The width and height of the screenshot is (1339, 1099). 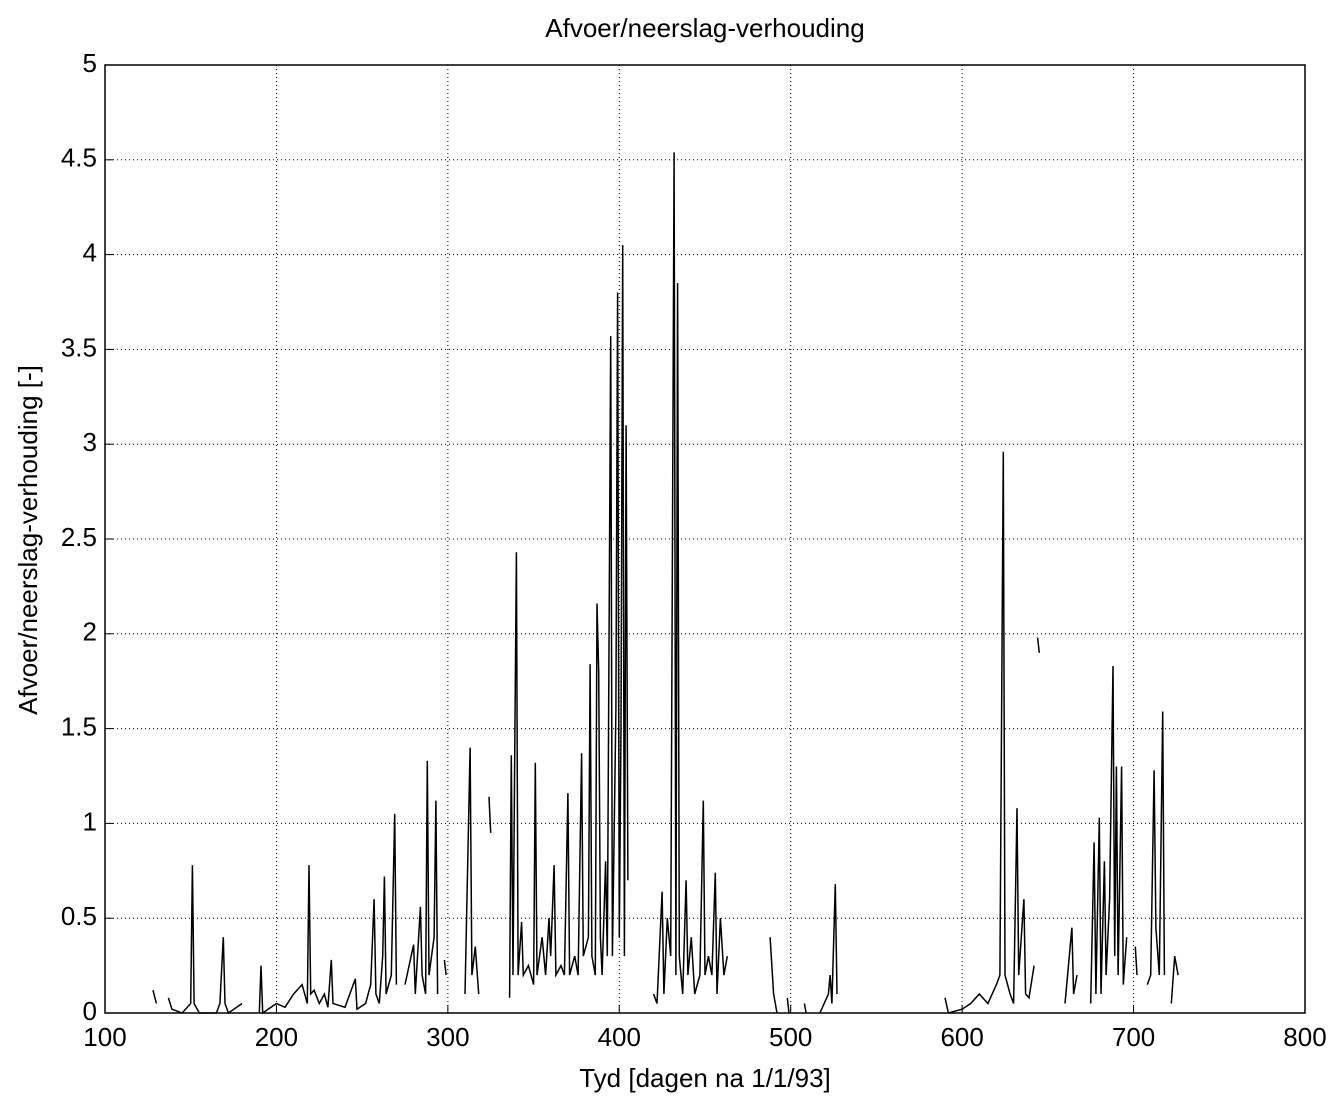 I want to click on x-tick-label: 300, so click(x=447, y=1037).